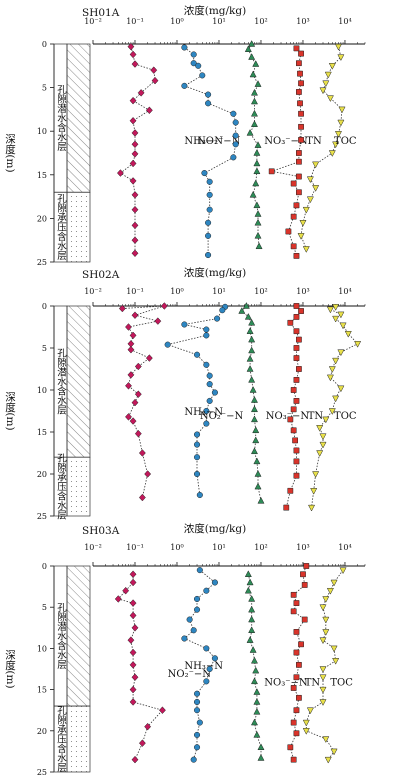 This screenshot has height=781, width=403. I want to click on lithology-label-cell, so click(60, 739).